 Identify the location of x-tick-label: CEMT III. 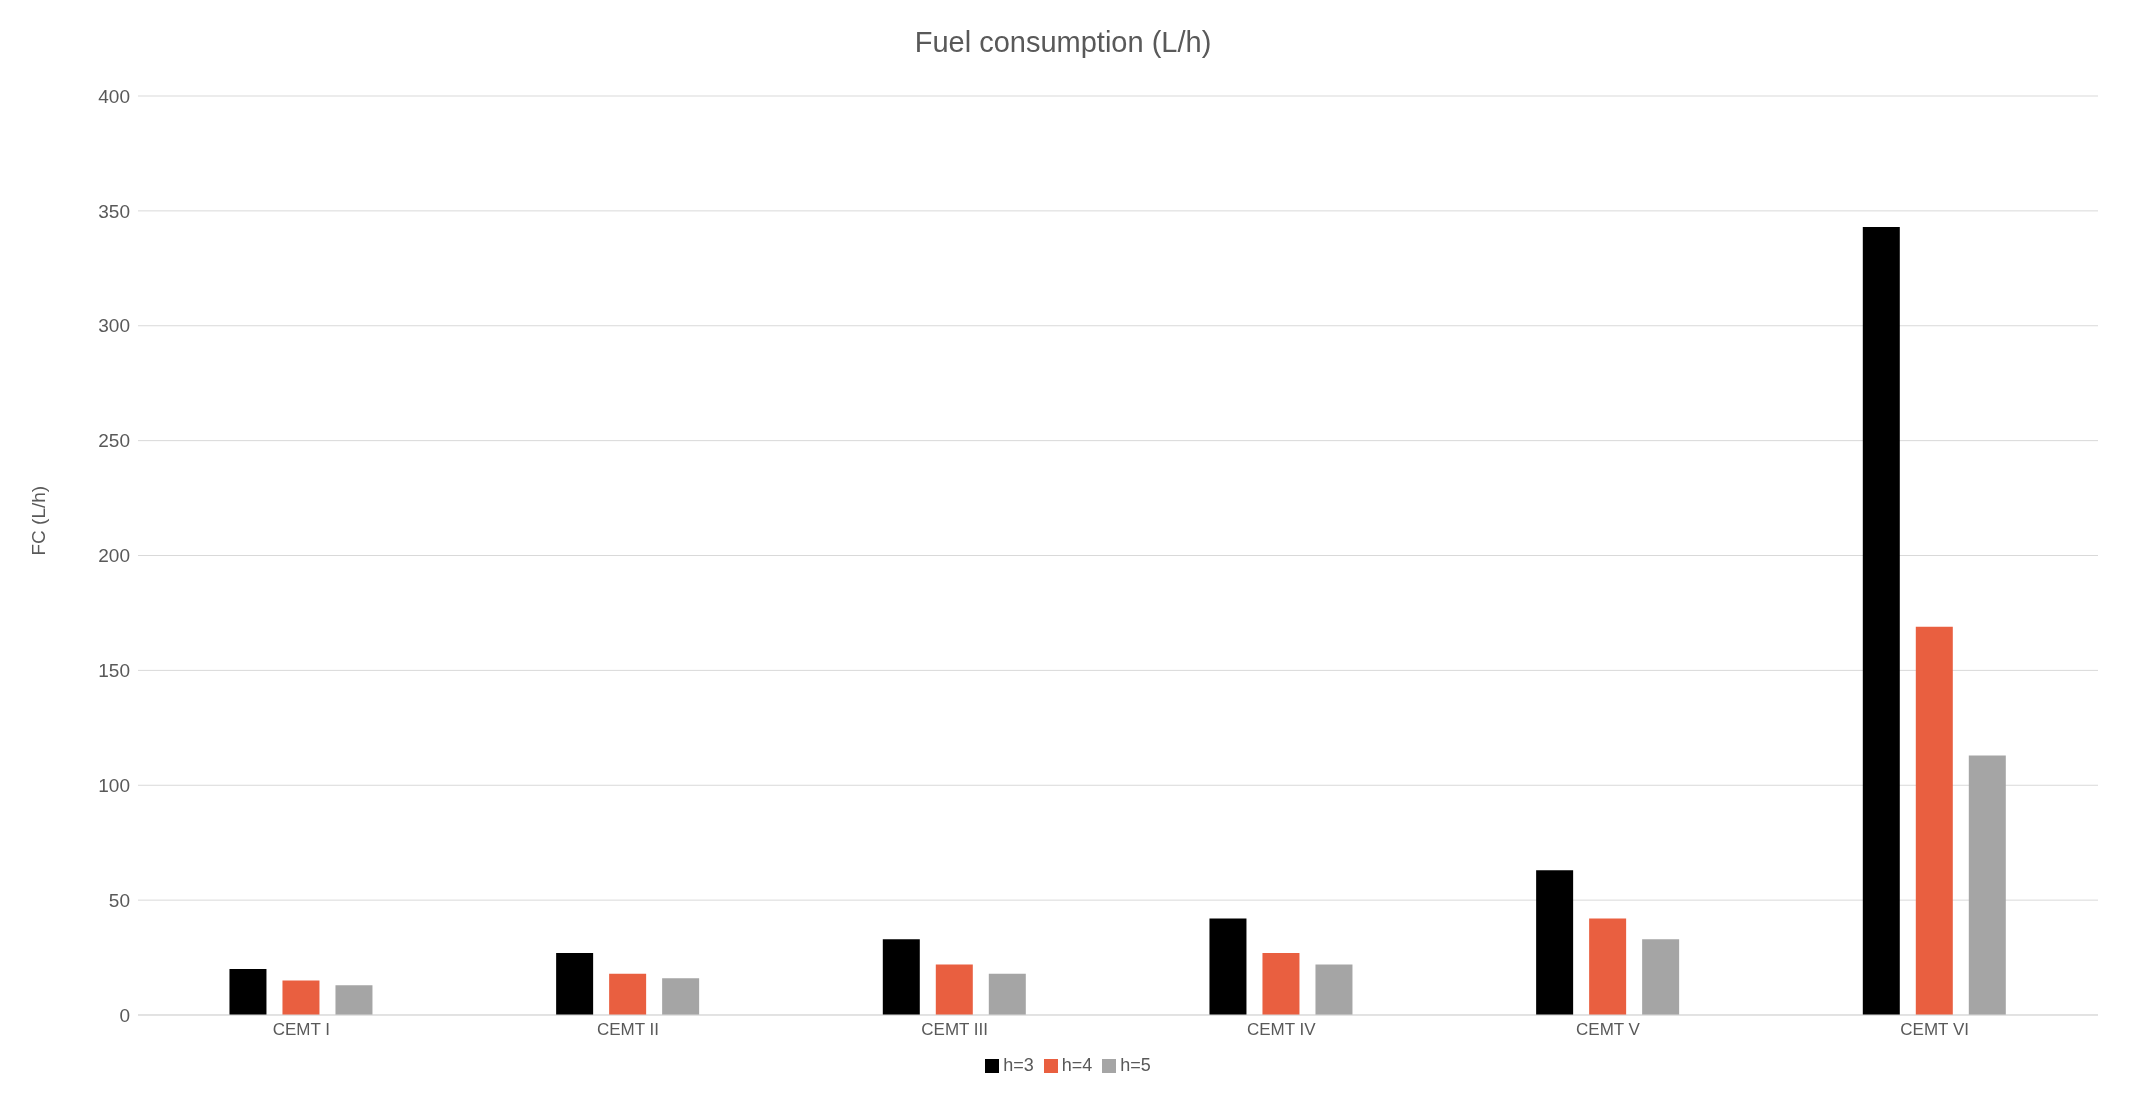
(955, 1030).